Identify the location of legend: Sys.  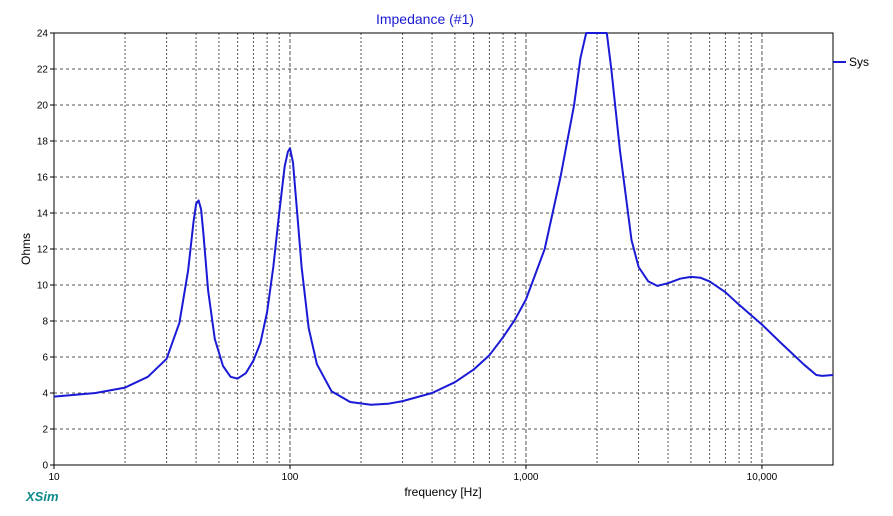
(851, 62).